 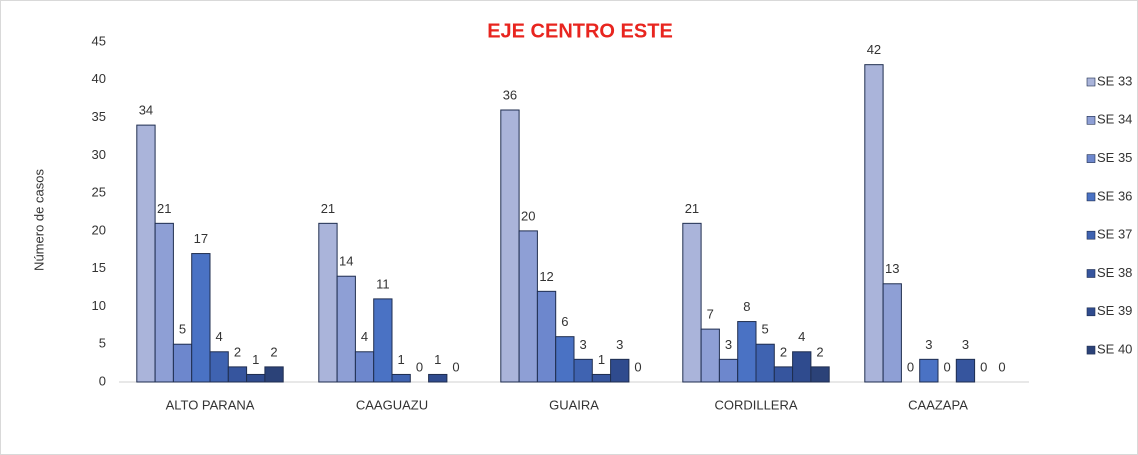 What do you see at coordinates (892, 268) in the screenshot?
I see `data-label: 13` at bounding box center [892, 268].